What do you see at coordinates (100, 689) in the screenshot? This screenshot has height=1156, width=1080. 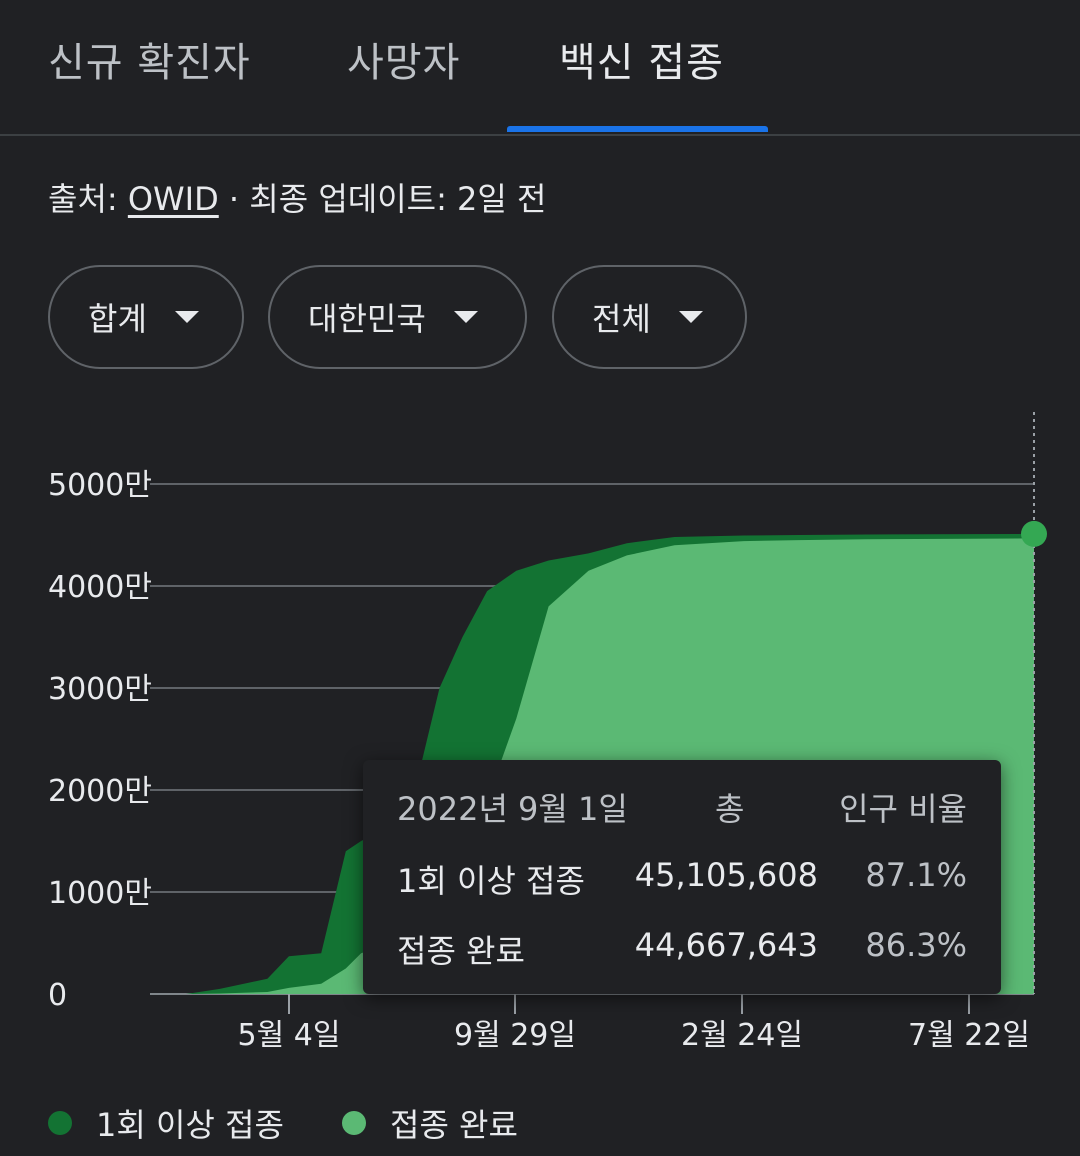 I see `y-tick-label: 3000만` at bounding box center [100, 689].